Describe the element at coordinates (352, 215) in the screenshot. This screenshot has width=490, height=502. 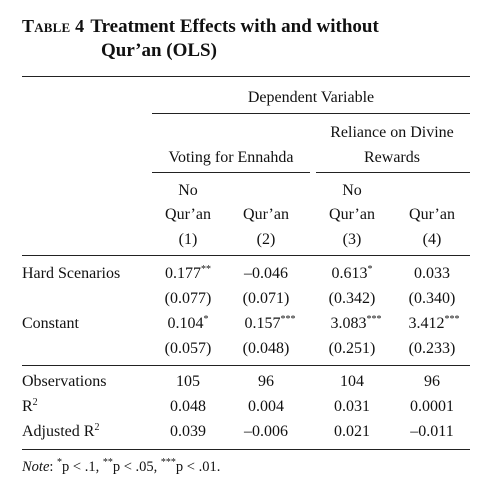
I see `col3-header-line2: Qur’an` at that location.